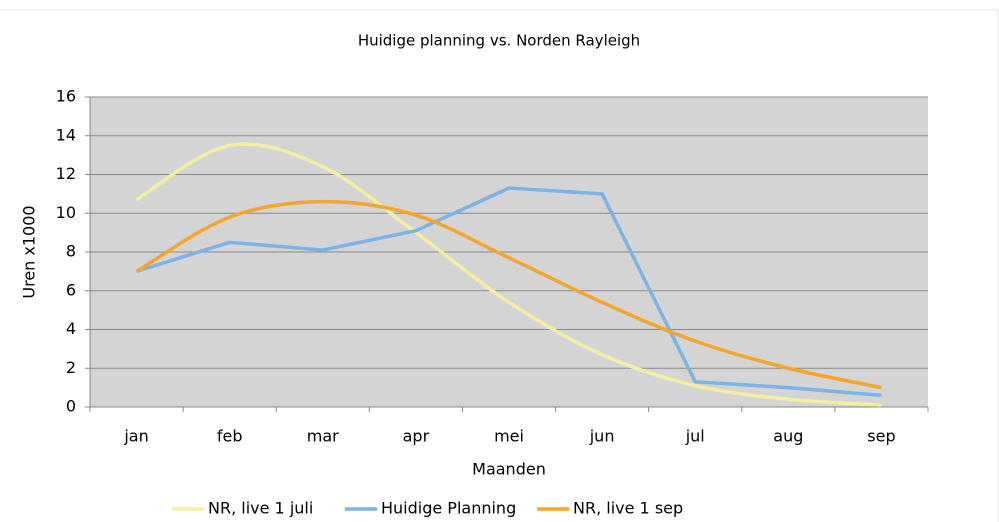 The height and width of the screenshot is (522, 999). Describe the element at coordinates (71, 406) in the screenshot. I see `y-tick-label: 0` at that location.